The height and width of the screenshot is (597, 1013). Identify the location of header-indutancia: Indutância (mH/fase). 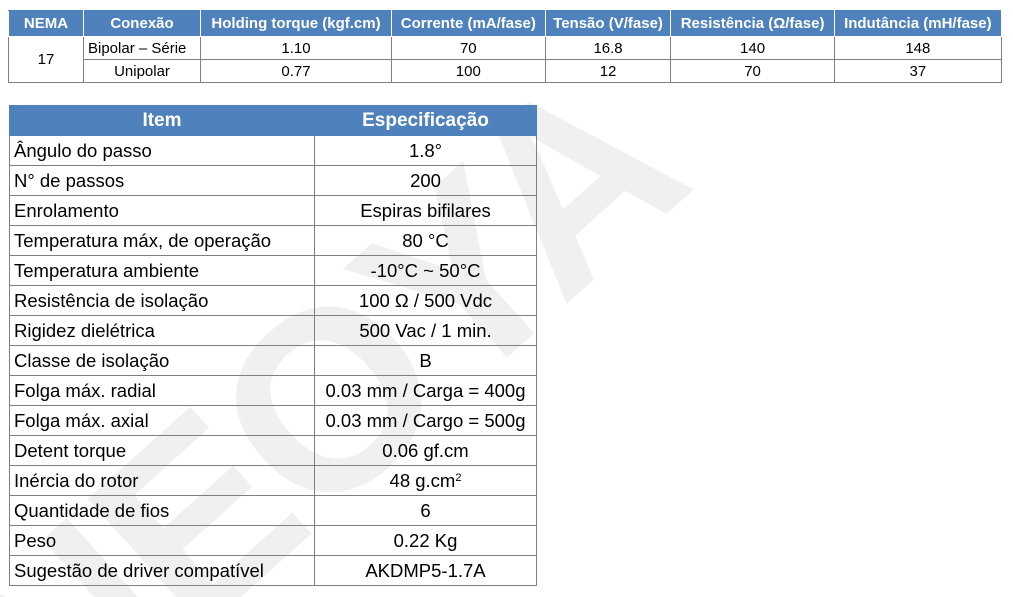
(918, 23).